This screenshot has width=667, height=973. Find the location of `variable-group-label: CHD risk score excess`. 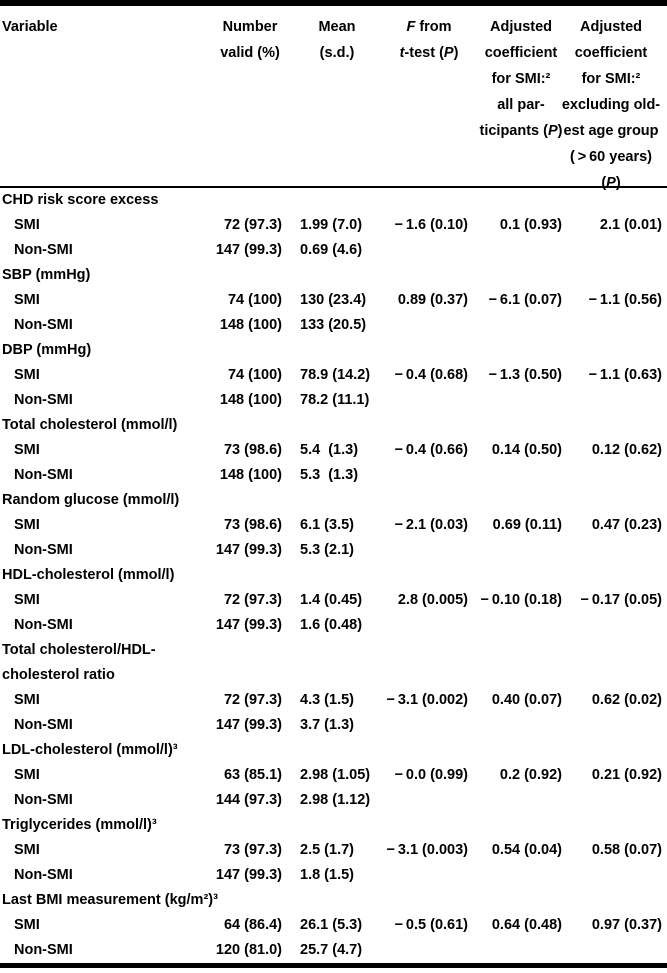

variable-group-label: CHD risk score excess is located at coordinates (80, 200).